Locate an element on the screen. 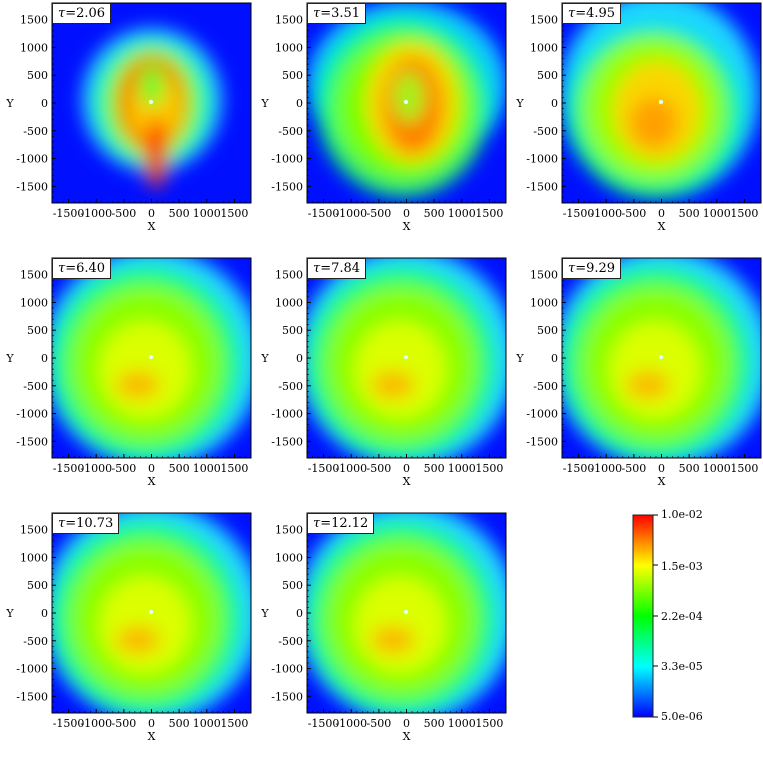  tau-label: τ=4.95 is located at coordinates (592, 13).